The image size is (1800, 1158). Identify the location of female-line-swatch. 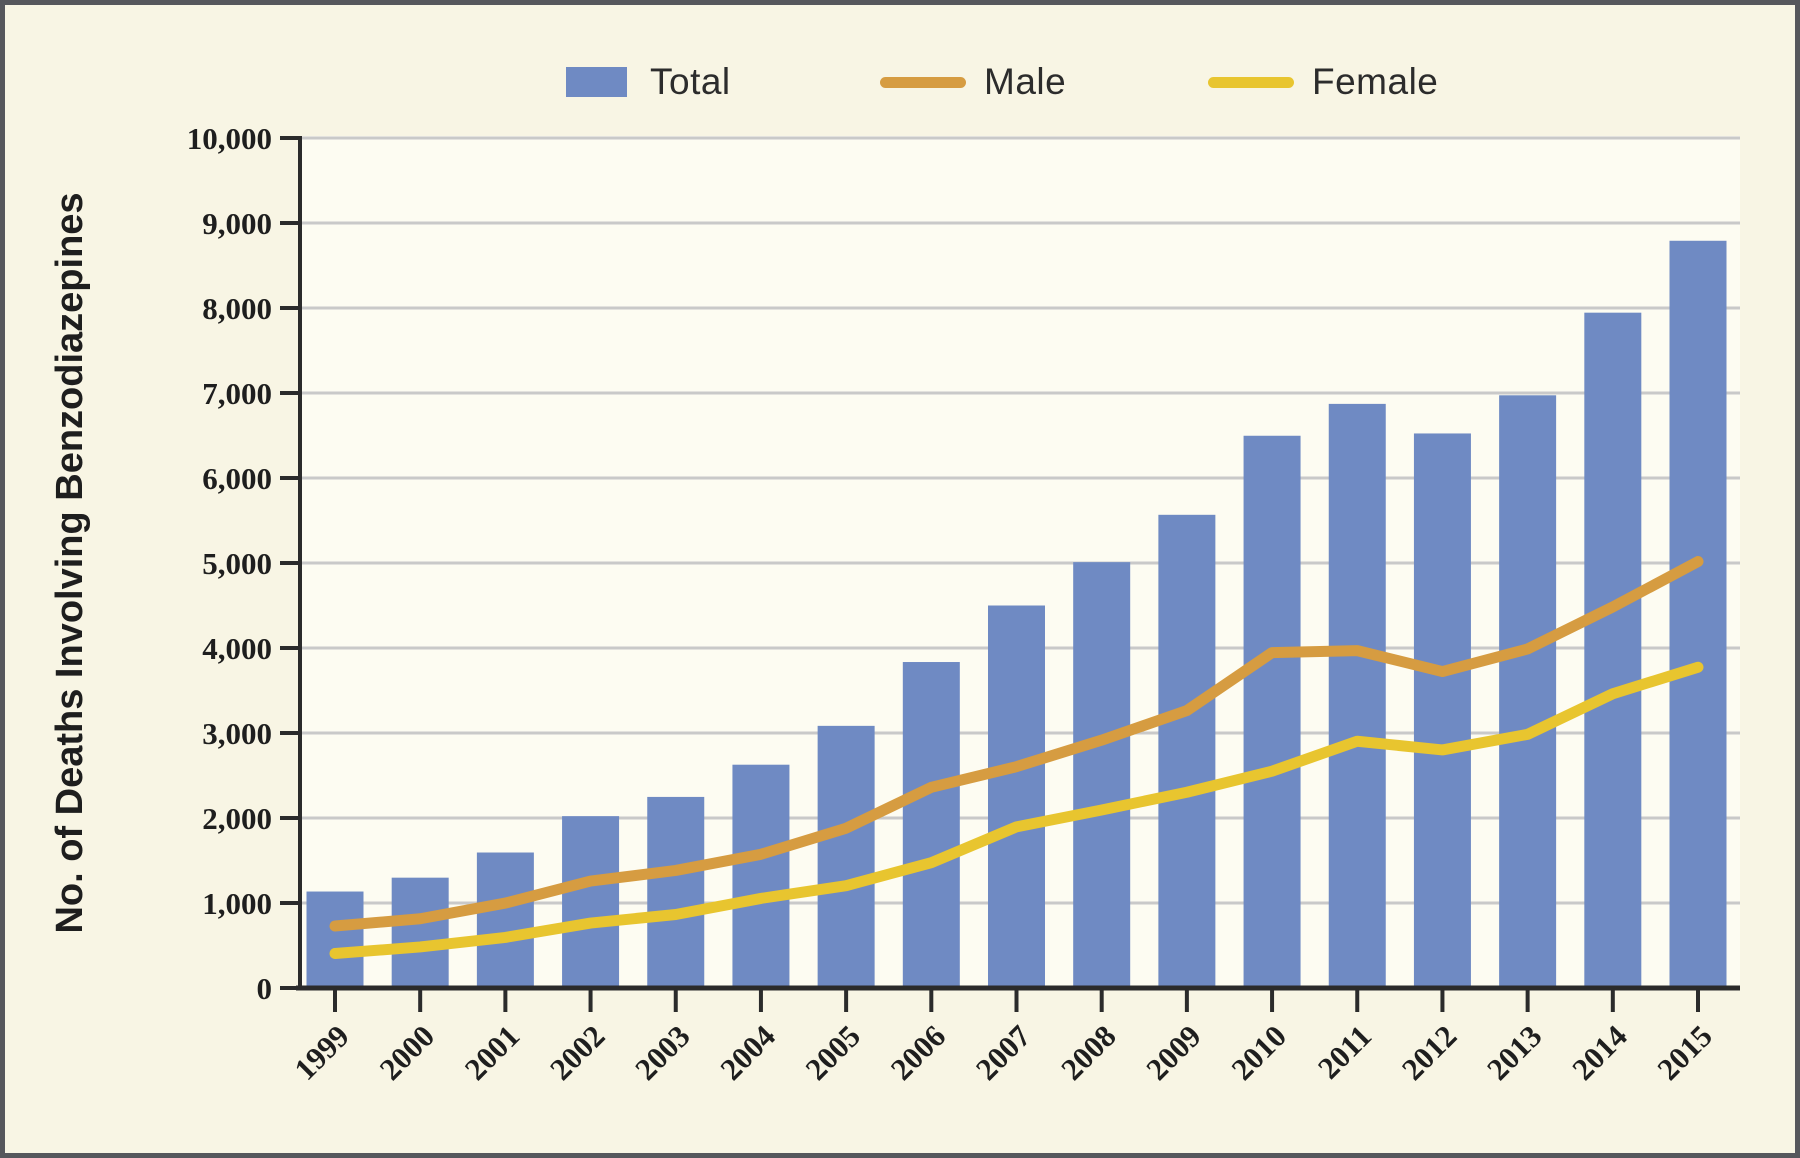
(1251, 82).